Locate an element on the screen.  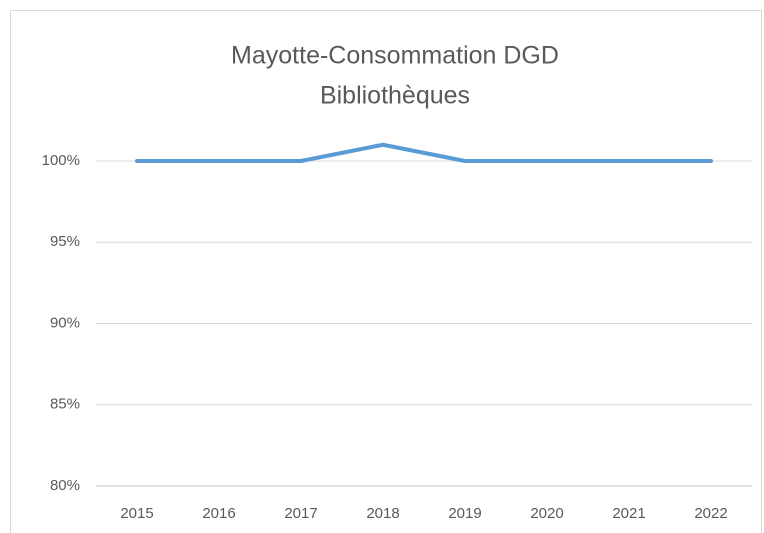
y-tick-label: 85% is located at coordinates (65, 404).